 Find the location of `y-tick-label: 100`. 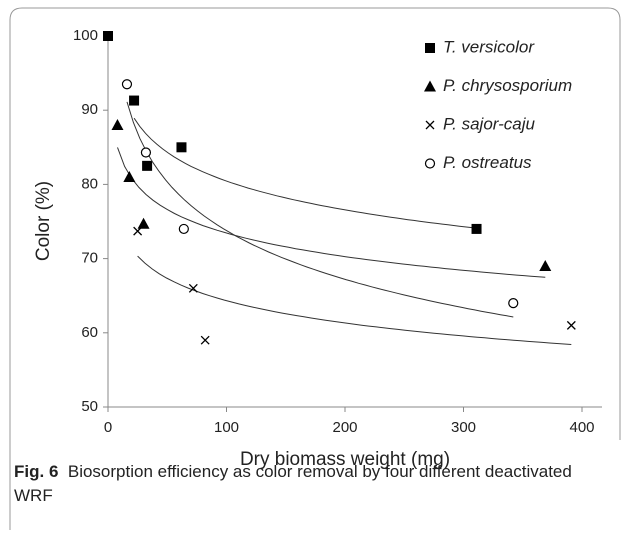

y-tick-label: 100 is located at coordinates (85, 35).